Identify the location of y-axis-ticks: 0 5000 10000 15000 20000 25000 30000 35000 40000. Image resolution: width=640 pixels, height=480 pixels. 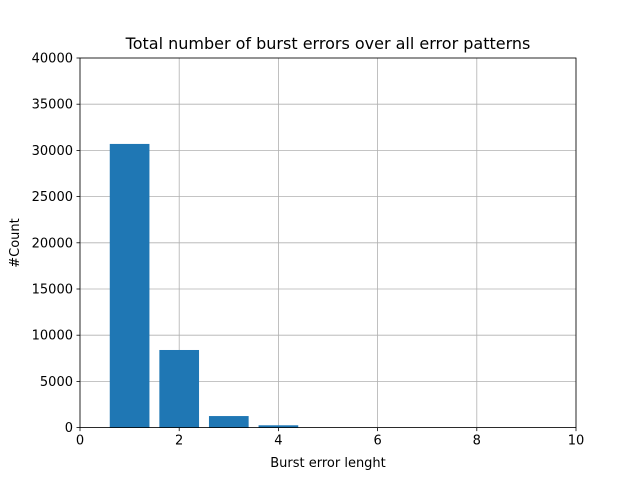
(56, 244).